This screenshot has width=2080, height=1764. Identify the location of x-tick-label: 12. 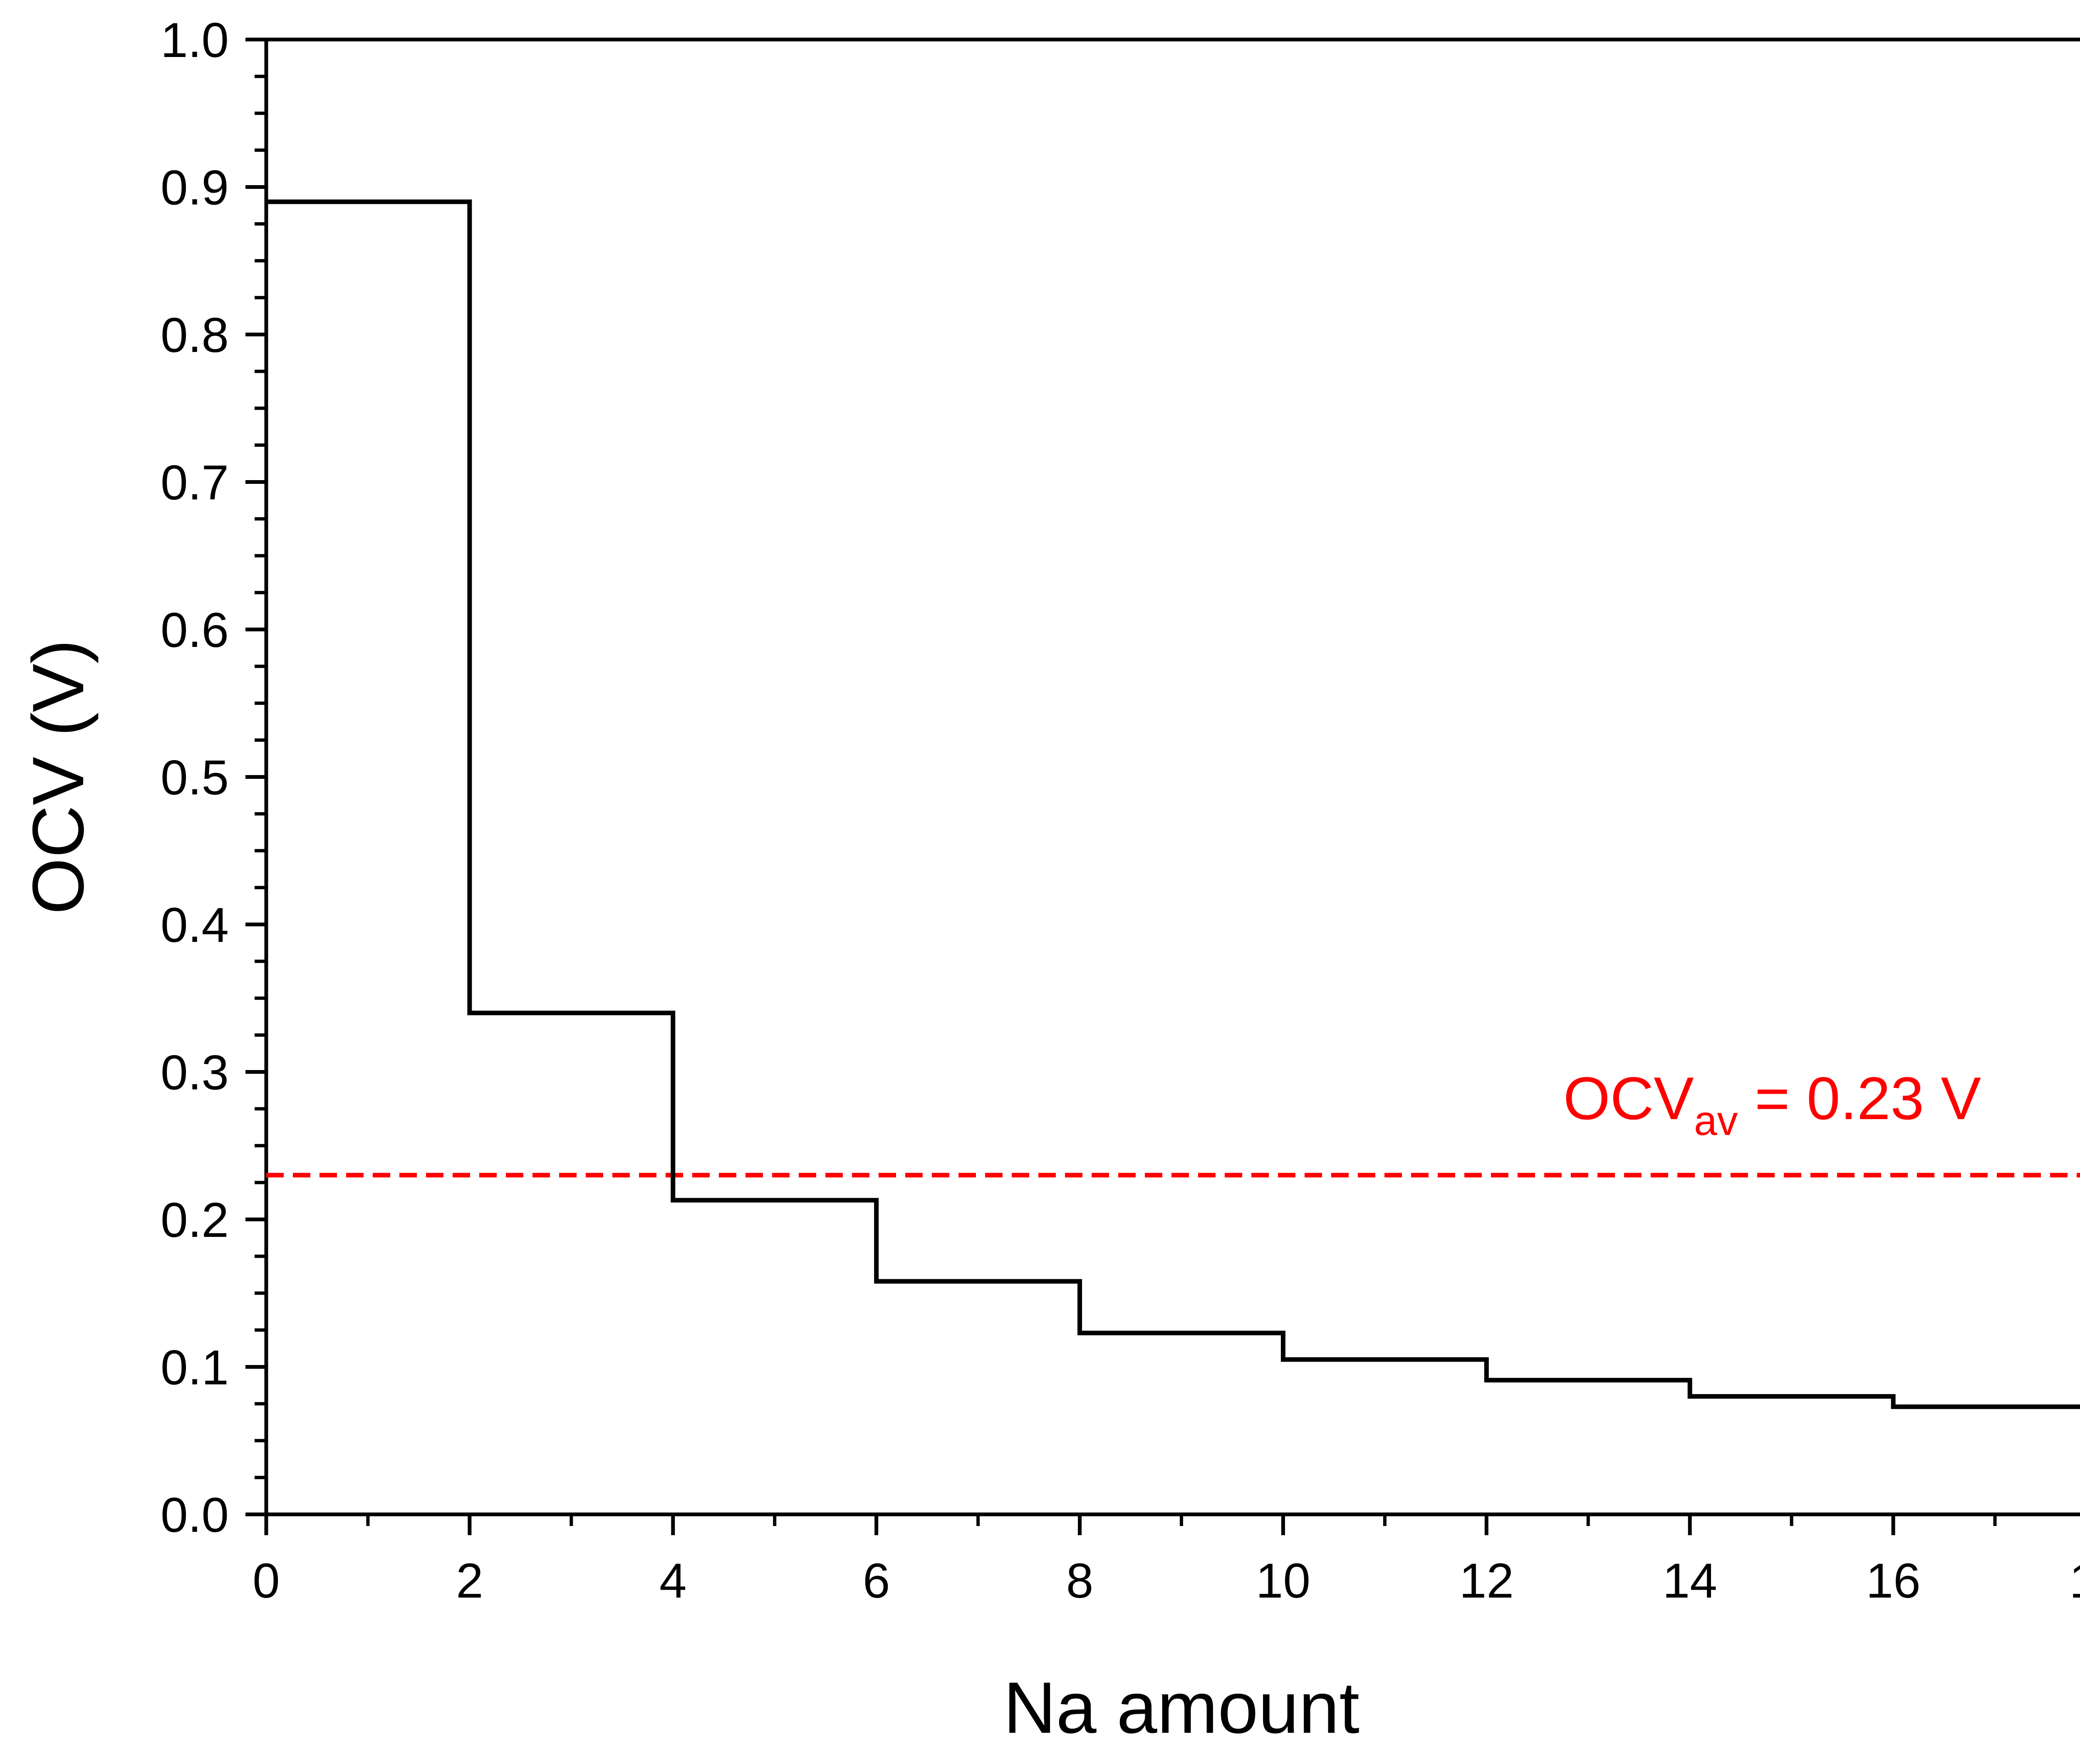
(1486, 1581).